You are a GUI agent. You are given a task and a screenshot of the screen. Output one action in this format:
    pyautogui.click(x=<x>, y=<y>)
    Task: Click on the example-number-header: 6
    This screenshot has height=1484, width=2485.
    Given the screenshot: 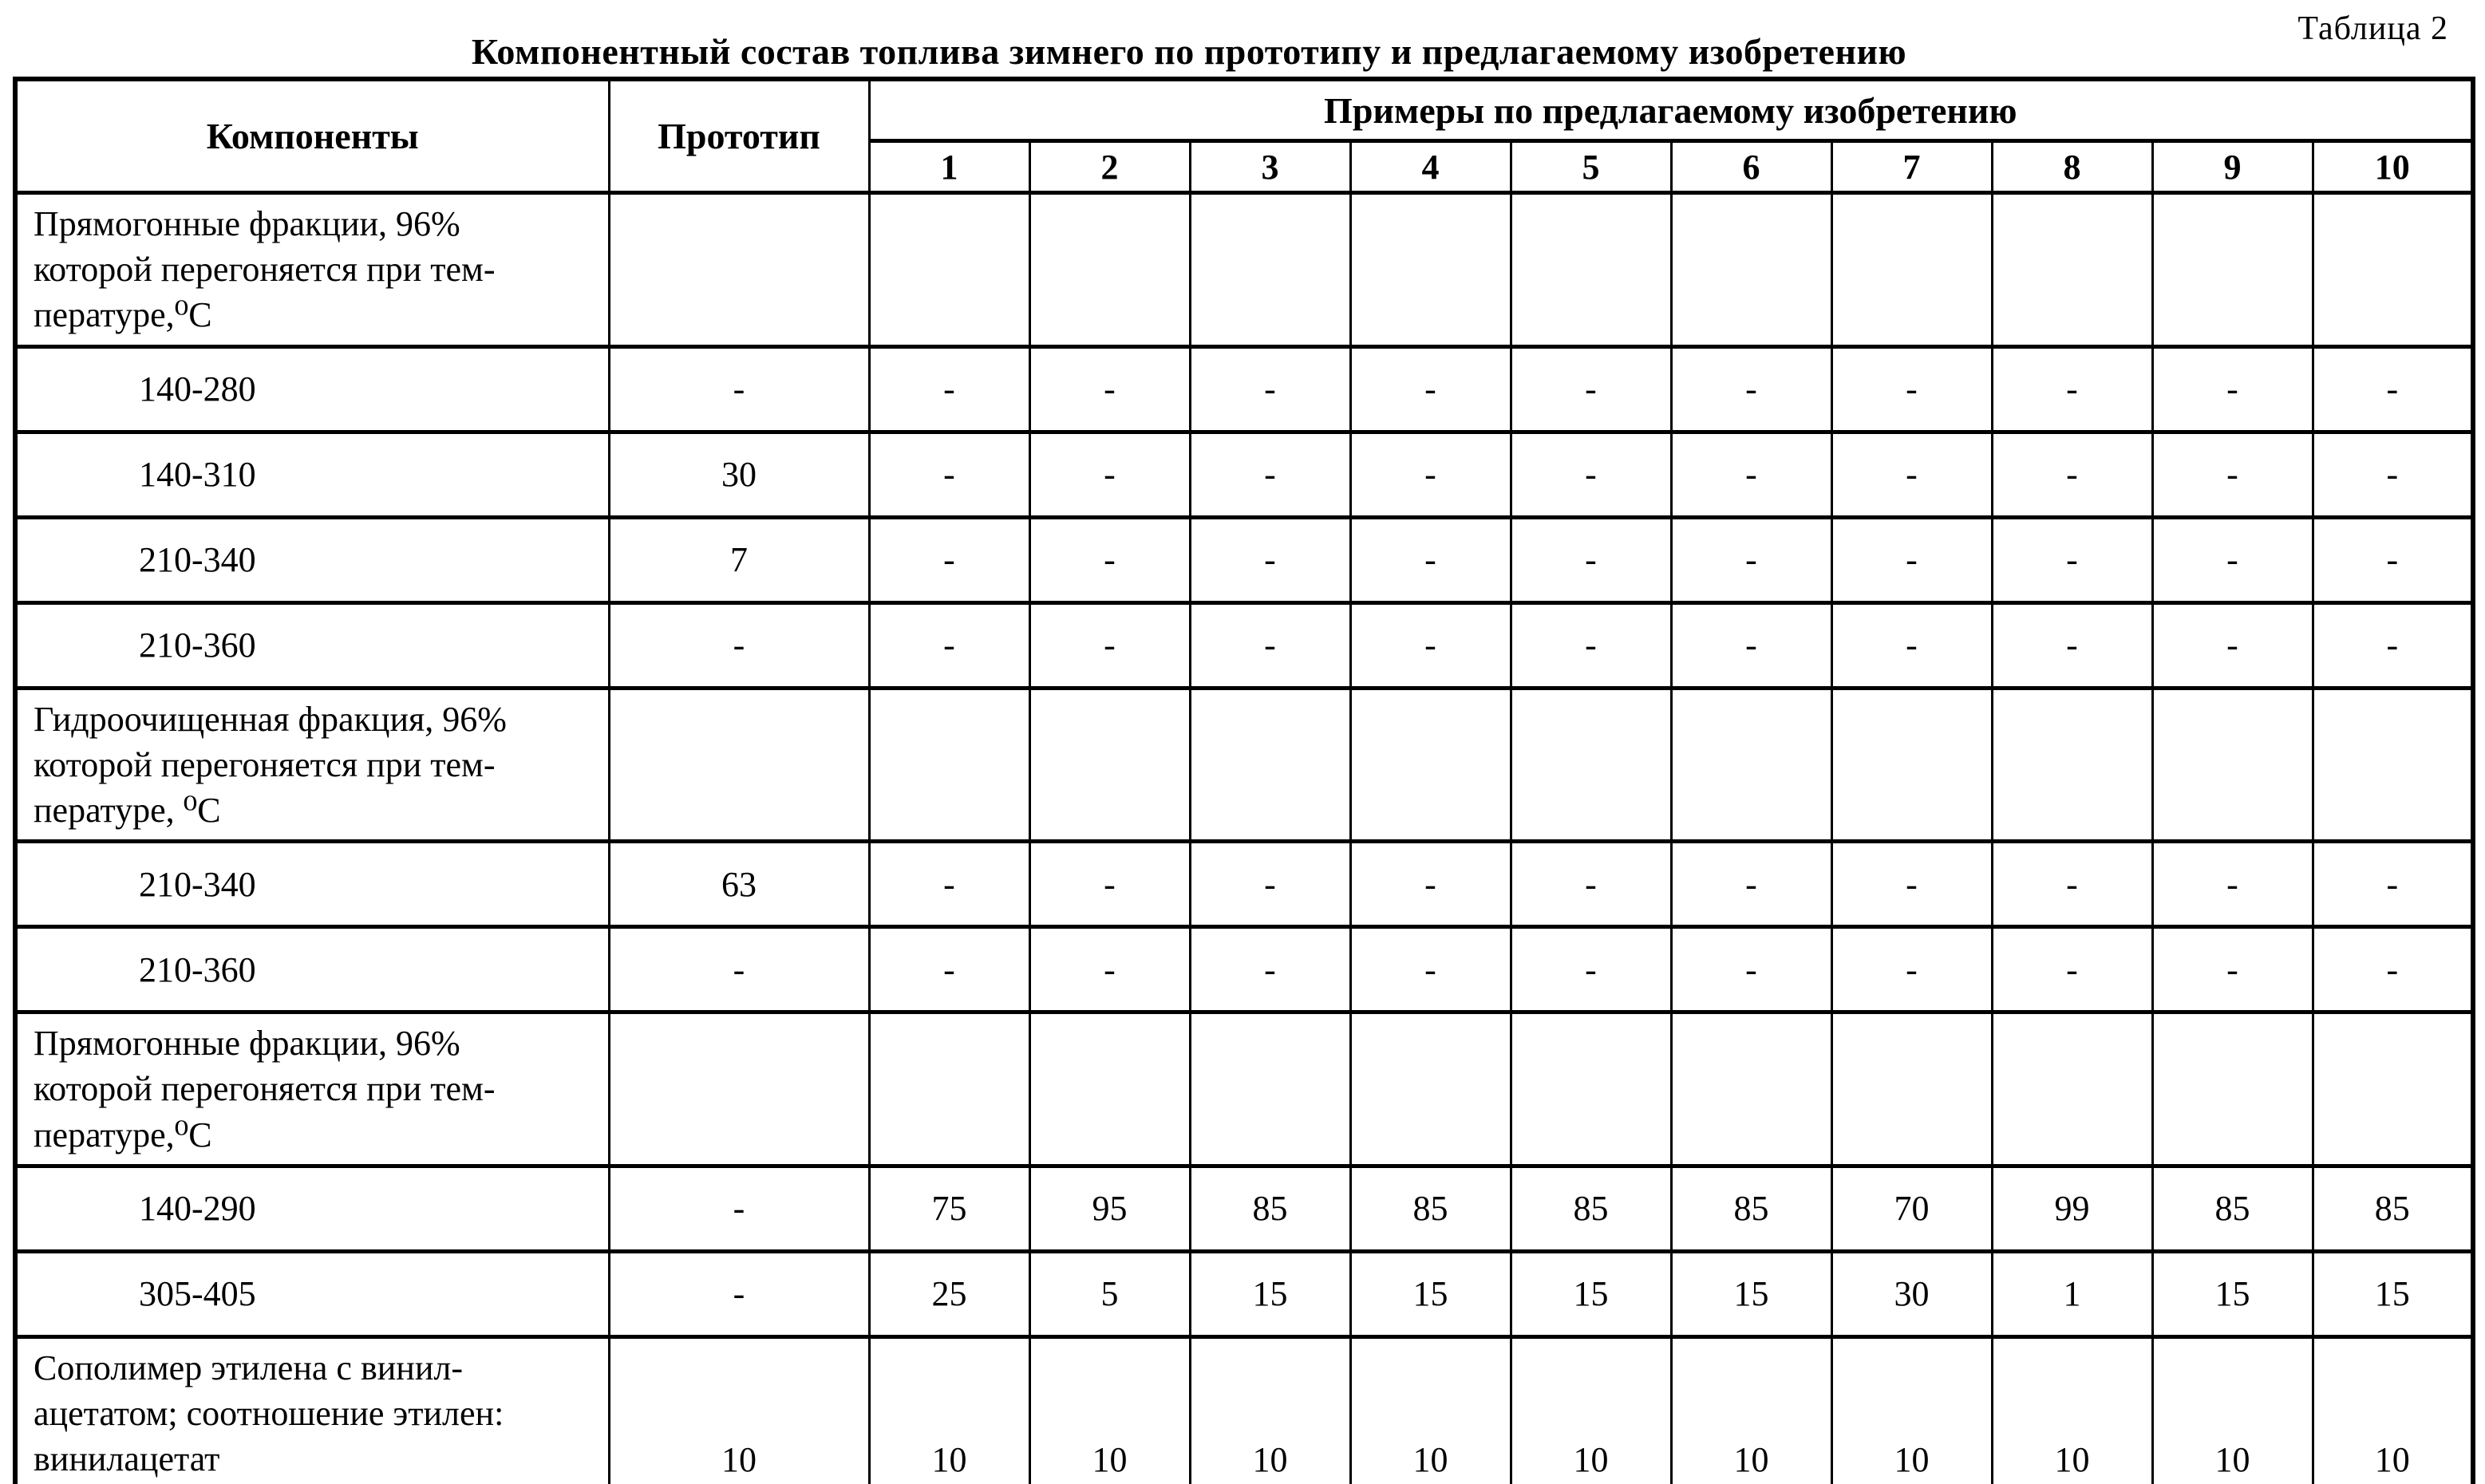 What is the action you would take?
    pyautogui.click(x=1751, y=167)
    